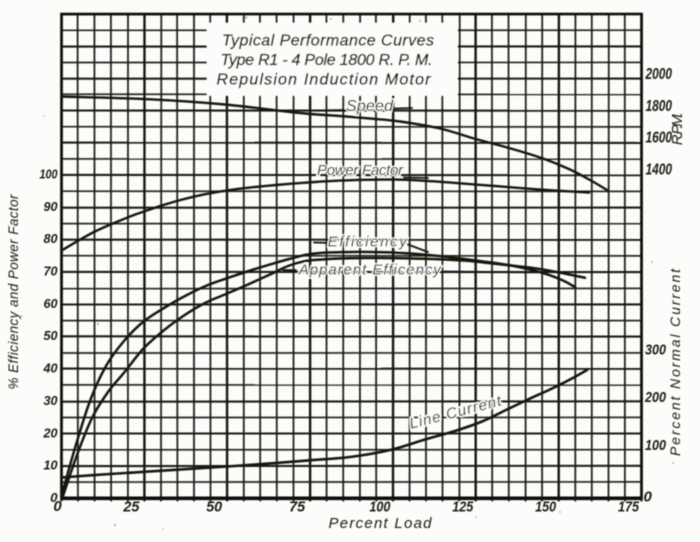 The image size is (700, 542). I want to click on svg-text: 200, so click(655, 397).